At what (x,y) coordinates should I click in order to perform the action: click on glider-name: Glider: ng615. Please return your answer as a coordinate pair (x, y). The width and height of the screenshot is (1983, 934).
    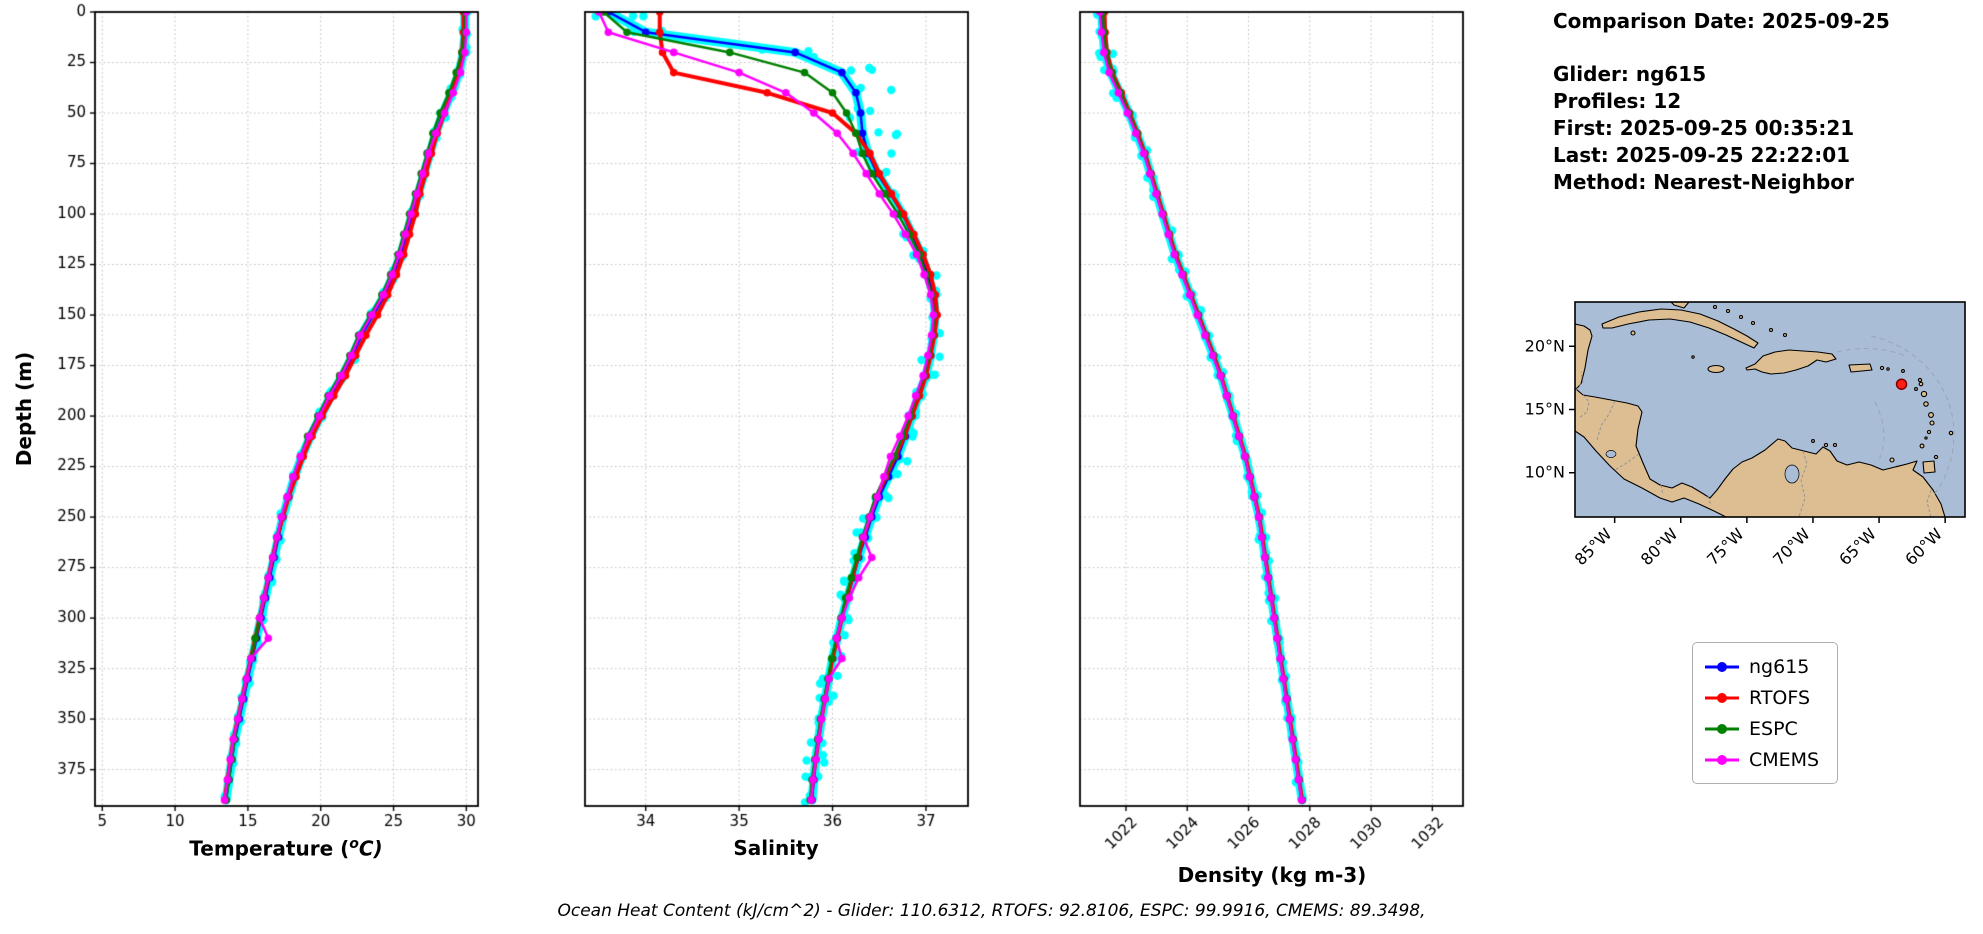
    Looking at the image, I should click on (1630, 74).